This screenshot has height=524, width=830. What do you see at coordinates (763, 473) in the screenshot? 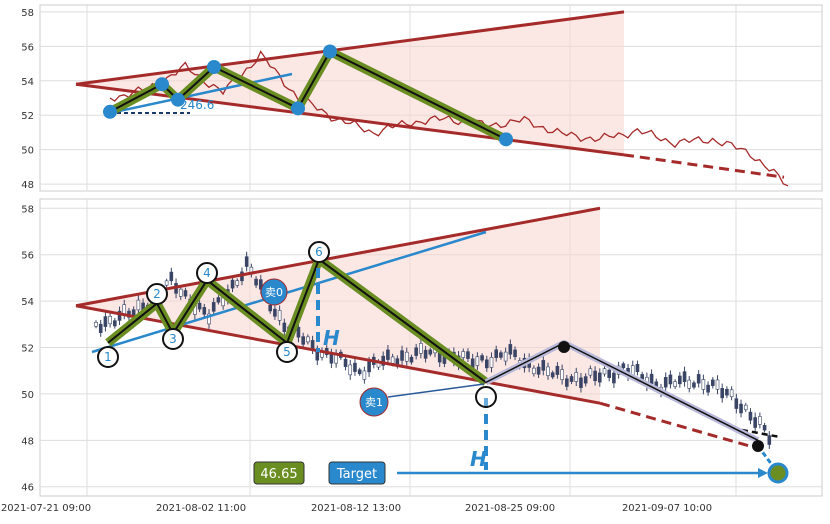
I see `target-arrowhead` at bounding box center [763, 473].